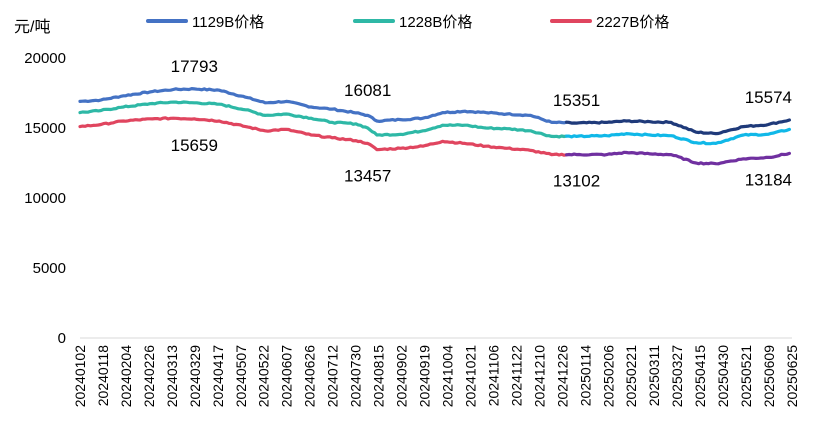 This screenshot has width=834, height=441. Describe the element at coordinates (631, 376) in the screenshot. I see `x-tick-label: 20250221` at that location.